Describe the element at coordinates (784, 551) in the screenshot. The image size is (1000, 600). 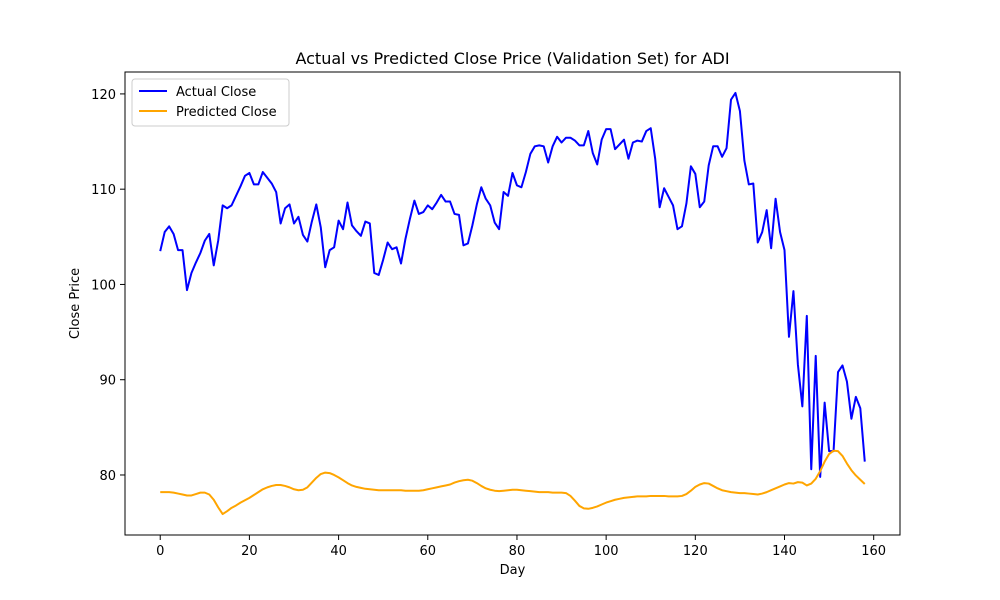
I see `x-tick-label: 140` at that location.